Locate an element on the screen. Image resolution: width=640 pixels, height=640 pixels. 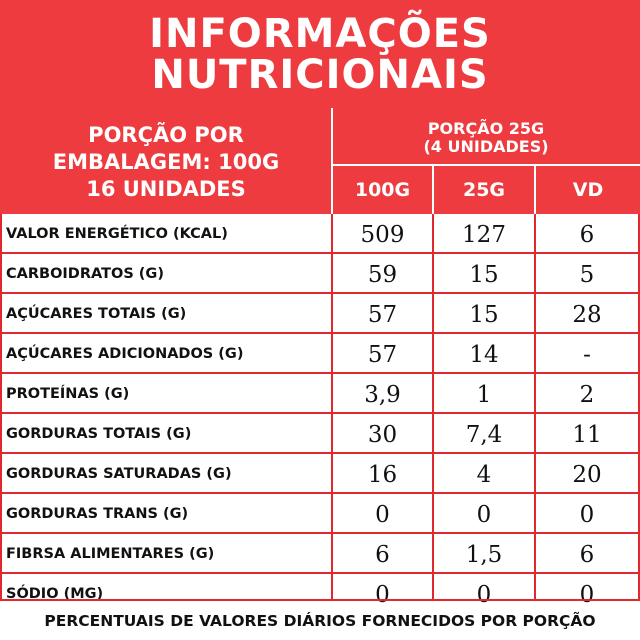
value-100g: 6 is located at coordinates (382, 555).